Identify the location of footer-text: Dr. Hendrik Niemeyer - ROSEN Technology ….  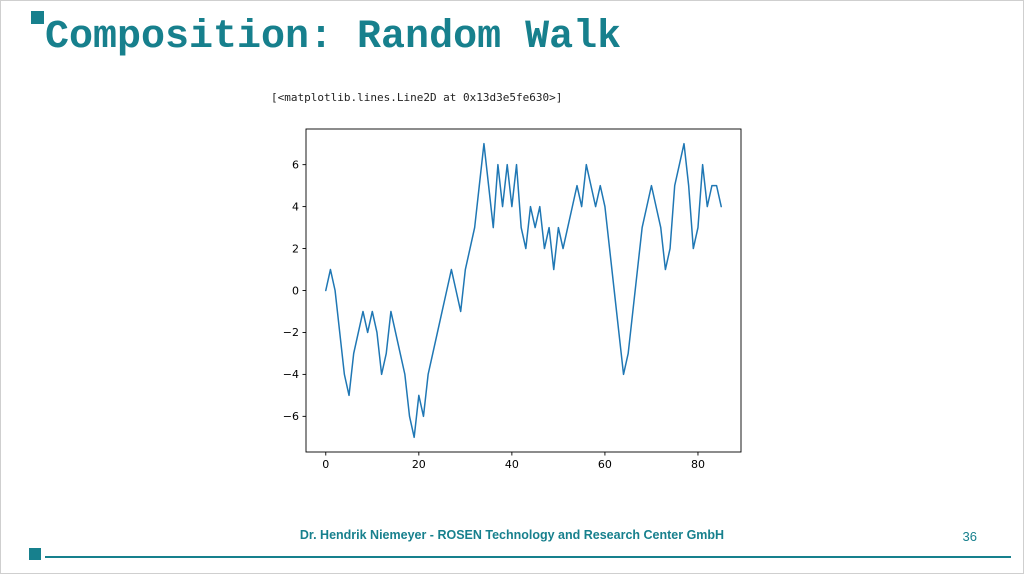
(512, 535).